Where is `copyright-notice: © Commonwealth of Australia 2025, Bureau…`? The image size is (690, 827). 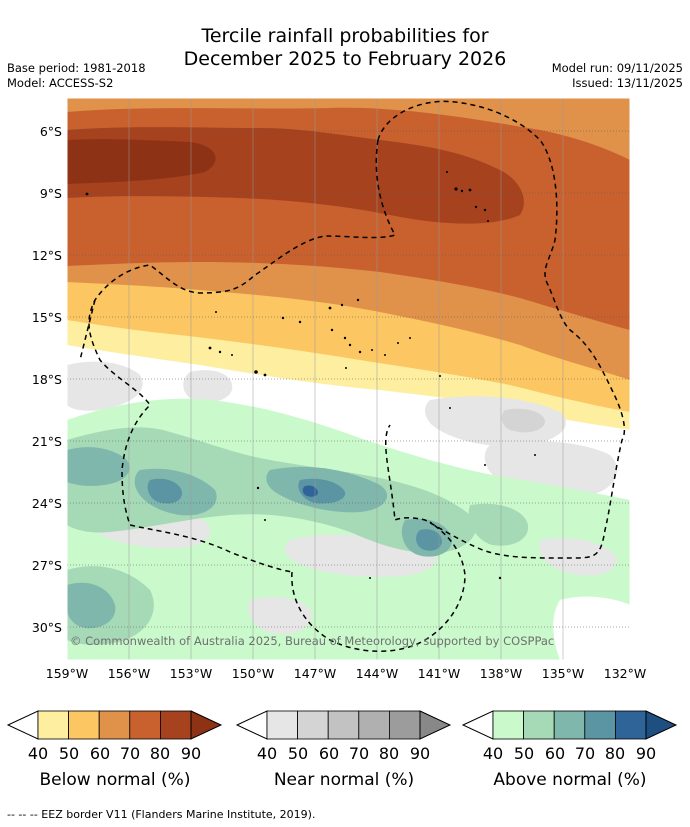
copyright-notice: © Commonwealth of Australia 2025, Bureau… is located at coordinates (312, 641).